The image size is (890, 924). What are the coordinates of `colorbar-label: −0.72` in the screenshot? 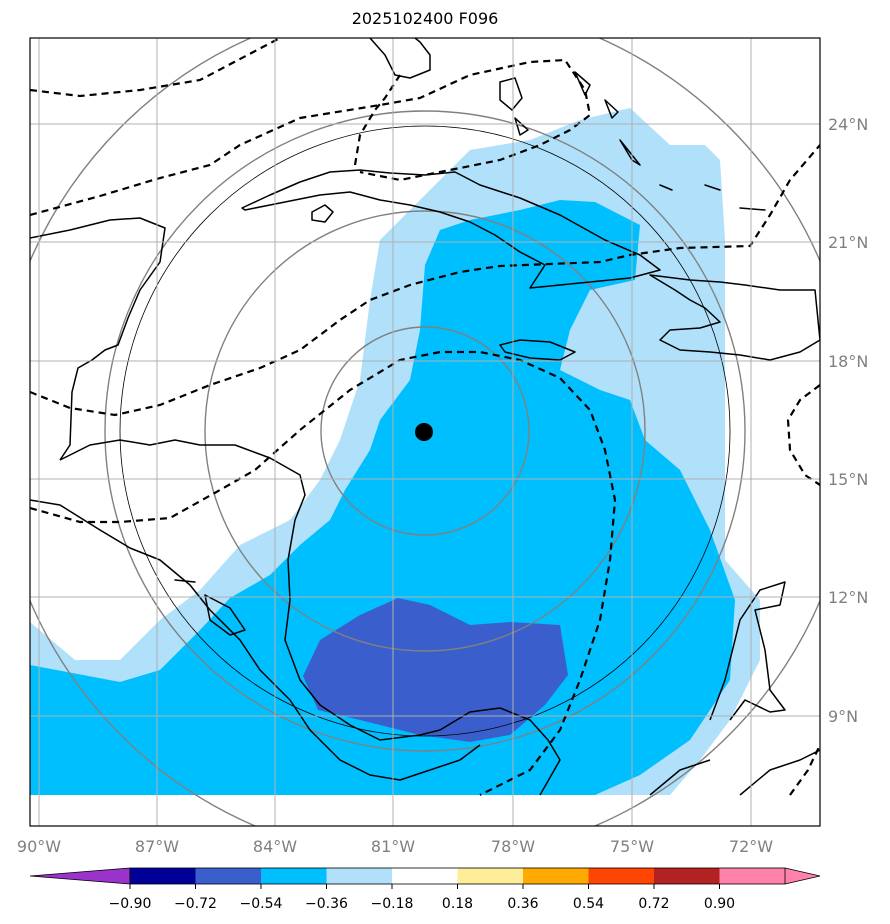 It's located at (195, 904).